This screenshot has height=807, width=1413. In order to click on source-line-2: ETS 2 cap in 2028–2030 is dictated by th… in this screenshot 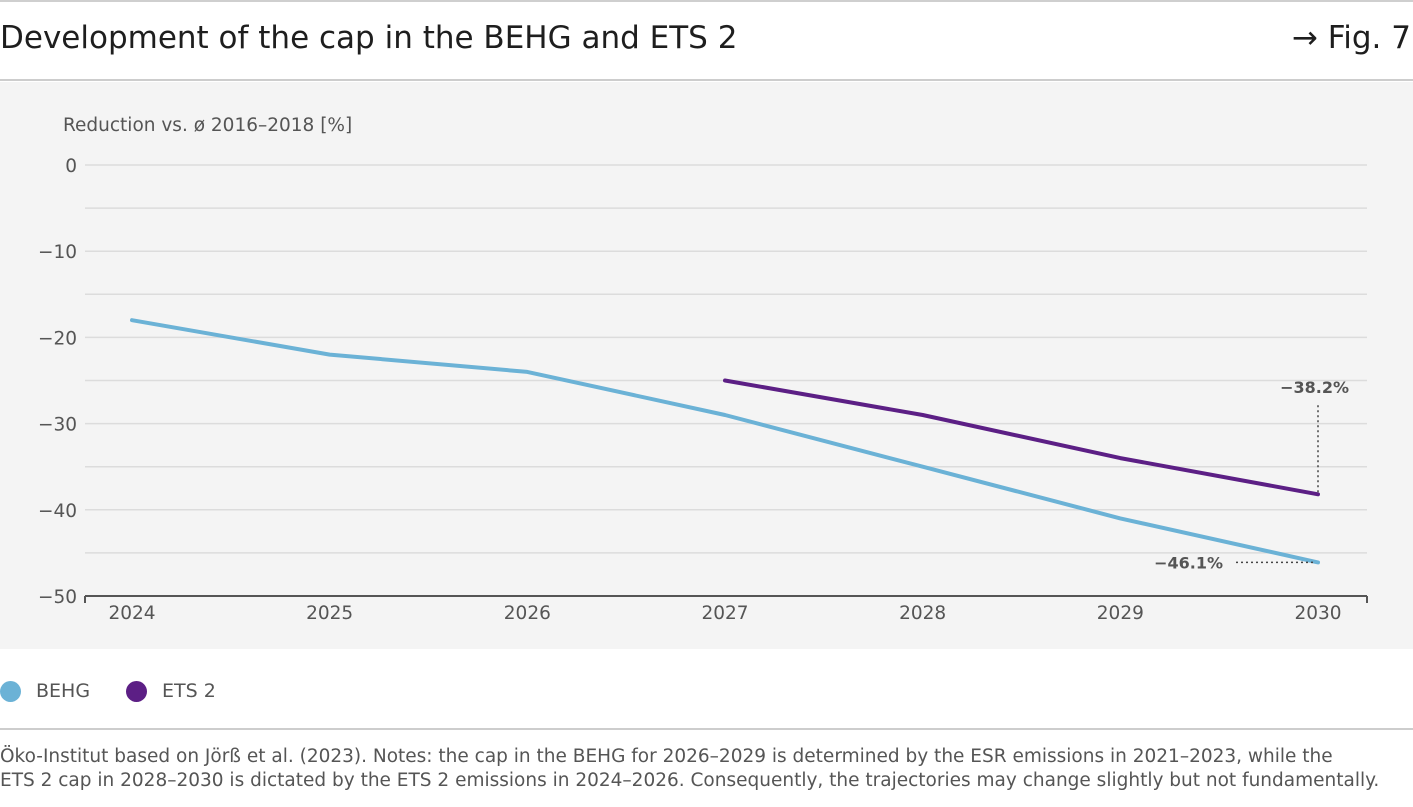, I will do `click(690, 780)`.